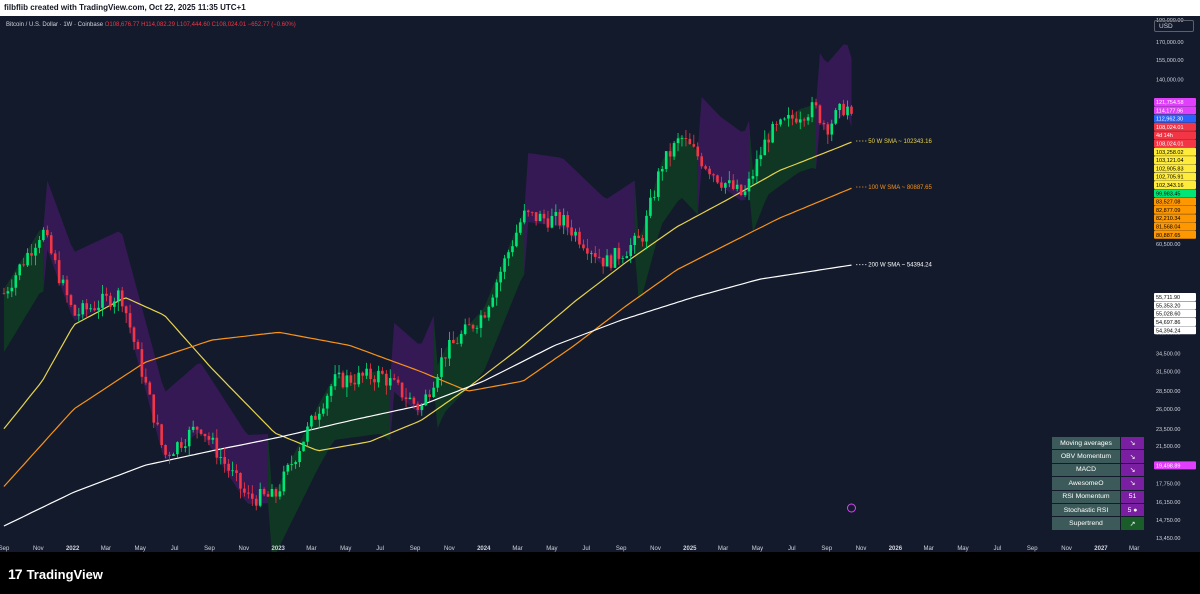 The width and height of the screenshot is (1200, 594). I want to click on price-tag-label: 82,877.09, so click(1168, 211).